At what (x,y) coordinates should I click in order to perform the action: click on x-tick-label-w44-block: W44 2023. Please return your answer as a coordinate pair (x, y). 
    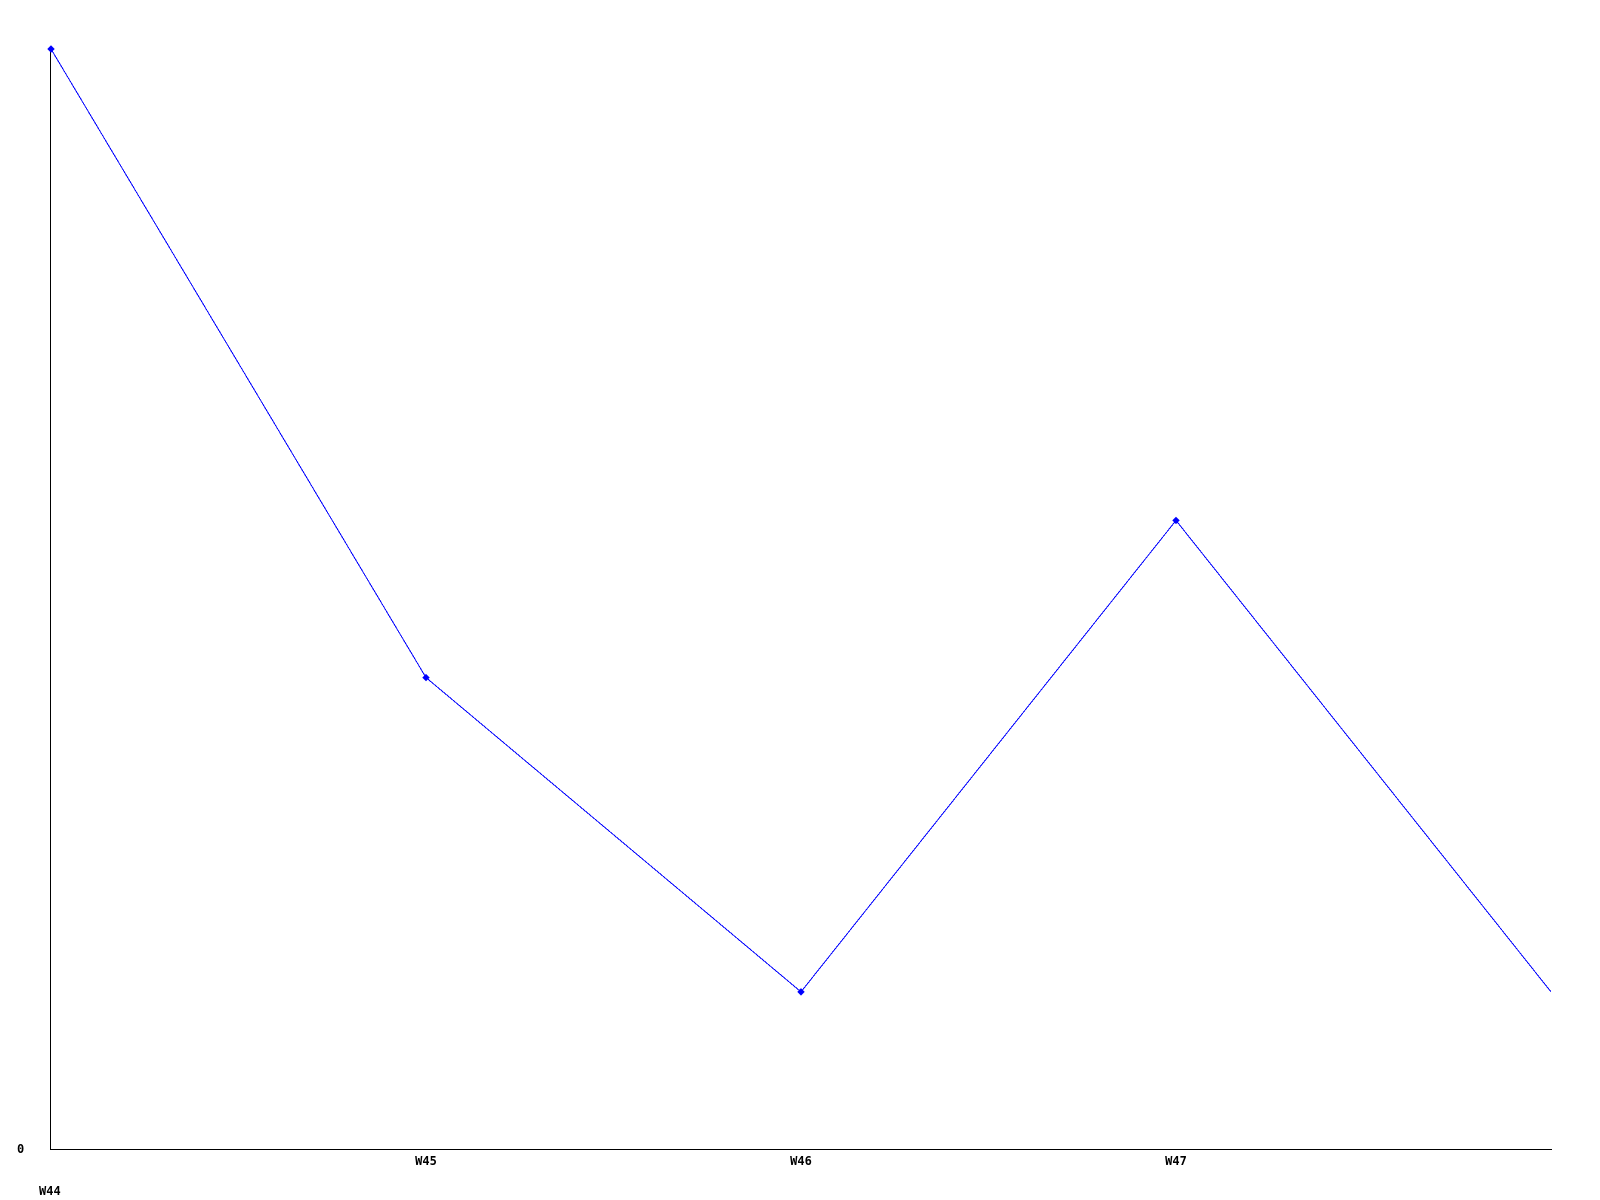
    Looking at the image, I should click on (53, 1177).